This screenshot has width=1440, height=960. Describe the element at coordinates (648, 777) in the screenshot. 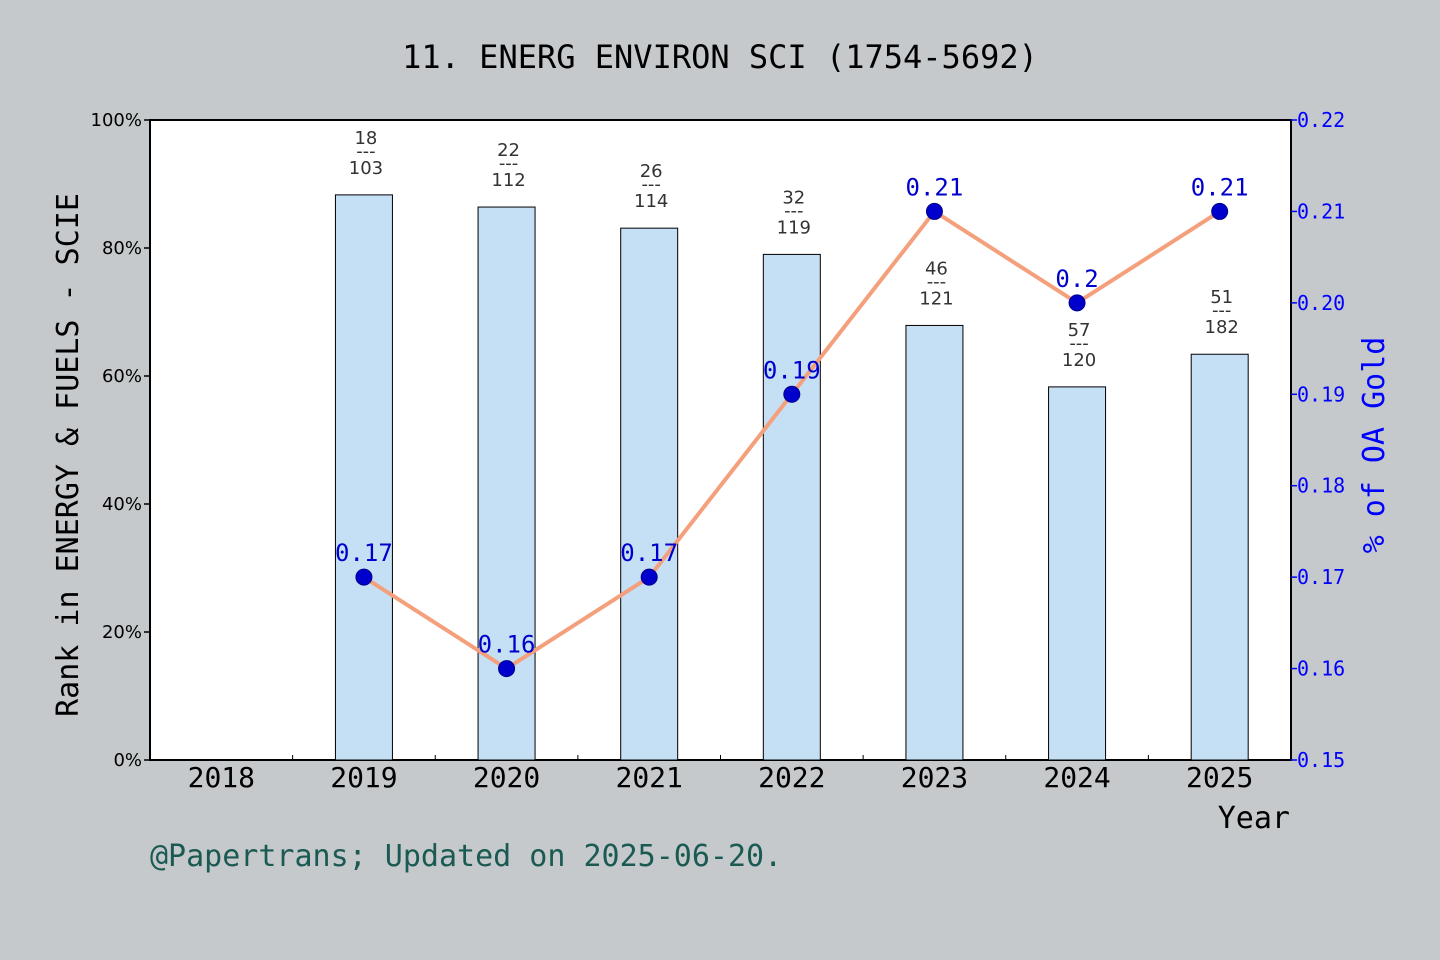

I see `x-tick-label-2021: 2021` at that location.